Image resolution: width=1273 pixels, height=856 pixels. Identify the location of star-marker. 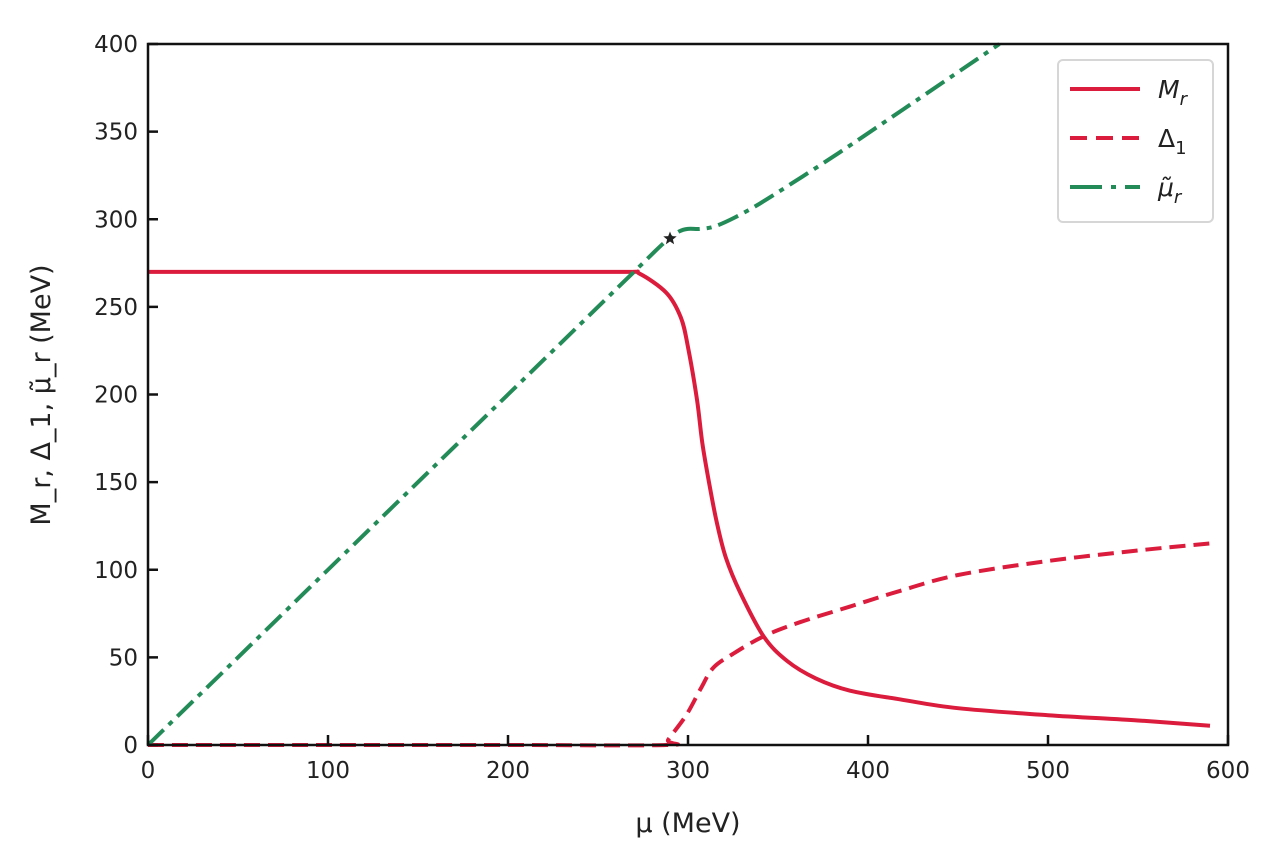
(670, 238).